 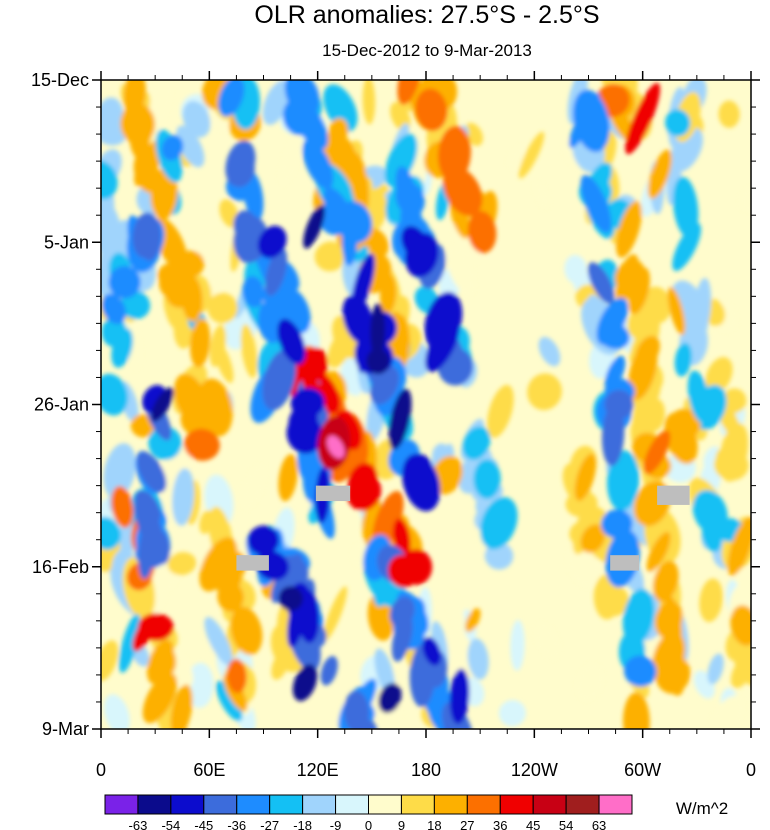 I want to click on y-tick-label: 26-Jan, so click(x=61, y=405).